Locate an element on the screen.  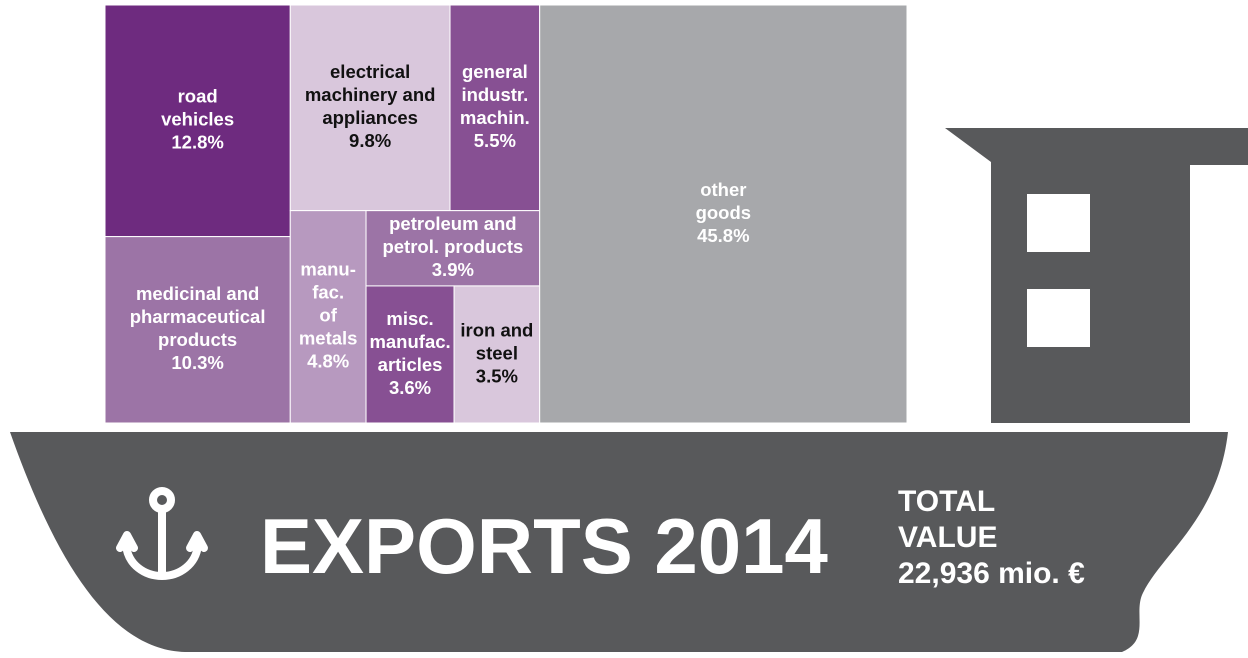
cell-value-label: 10.3% is located at coordinates (197, 362).